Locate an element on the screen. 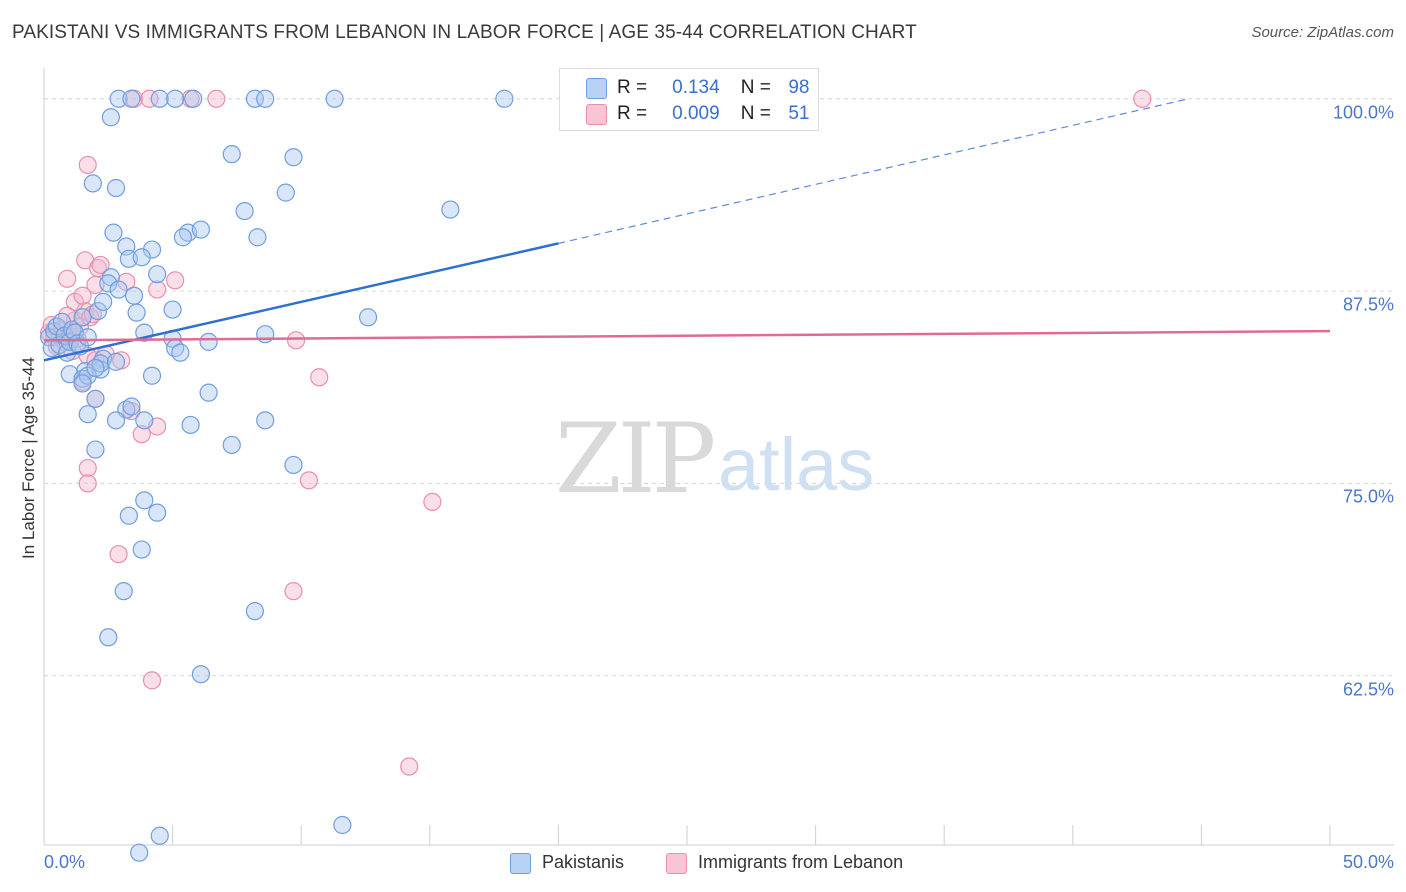  r-value: 0.009 is located at coordinates (696, 113).